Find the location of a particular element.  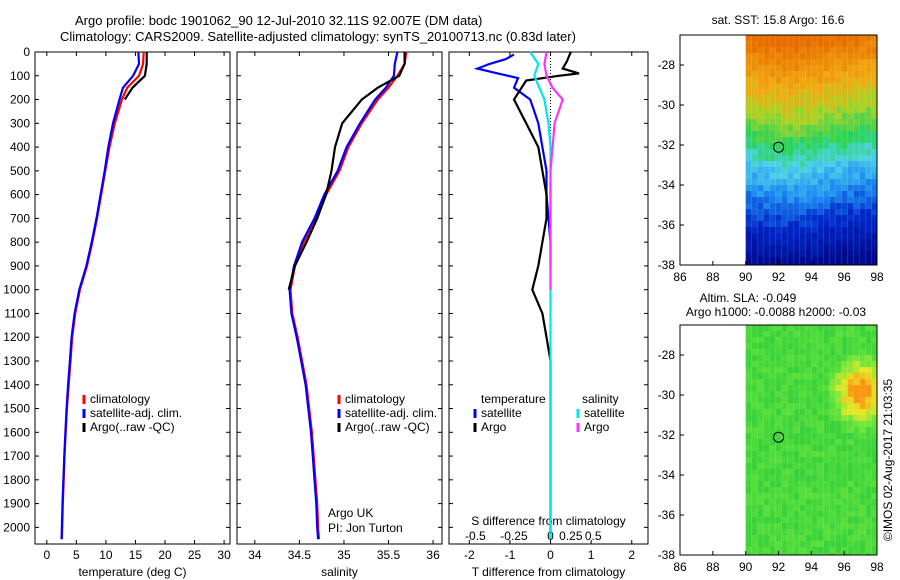

annotation-argo-uk: Argo UK is located at coordinates (350, 513).